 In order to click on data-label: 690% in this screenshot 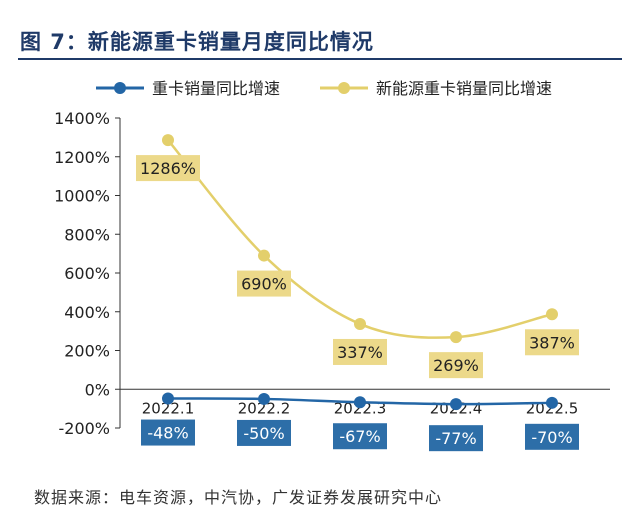, I will do `click(264, 284)`.